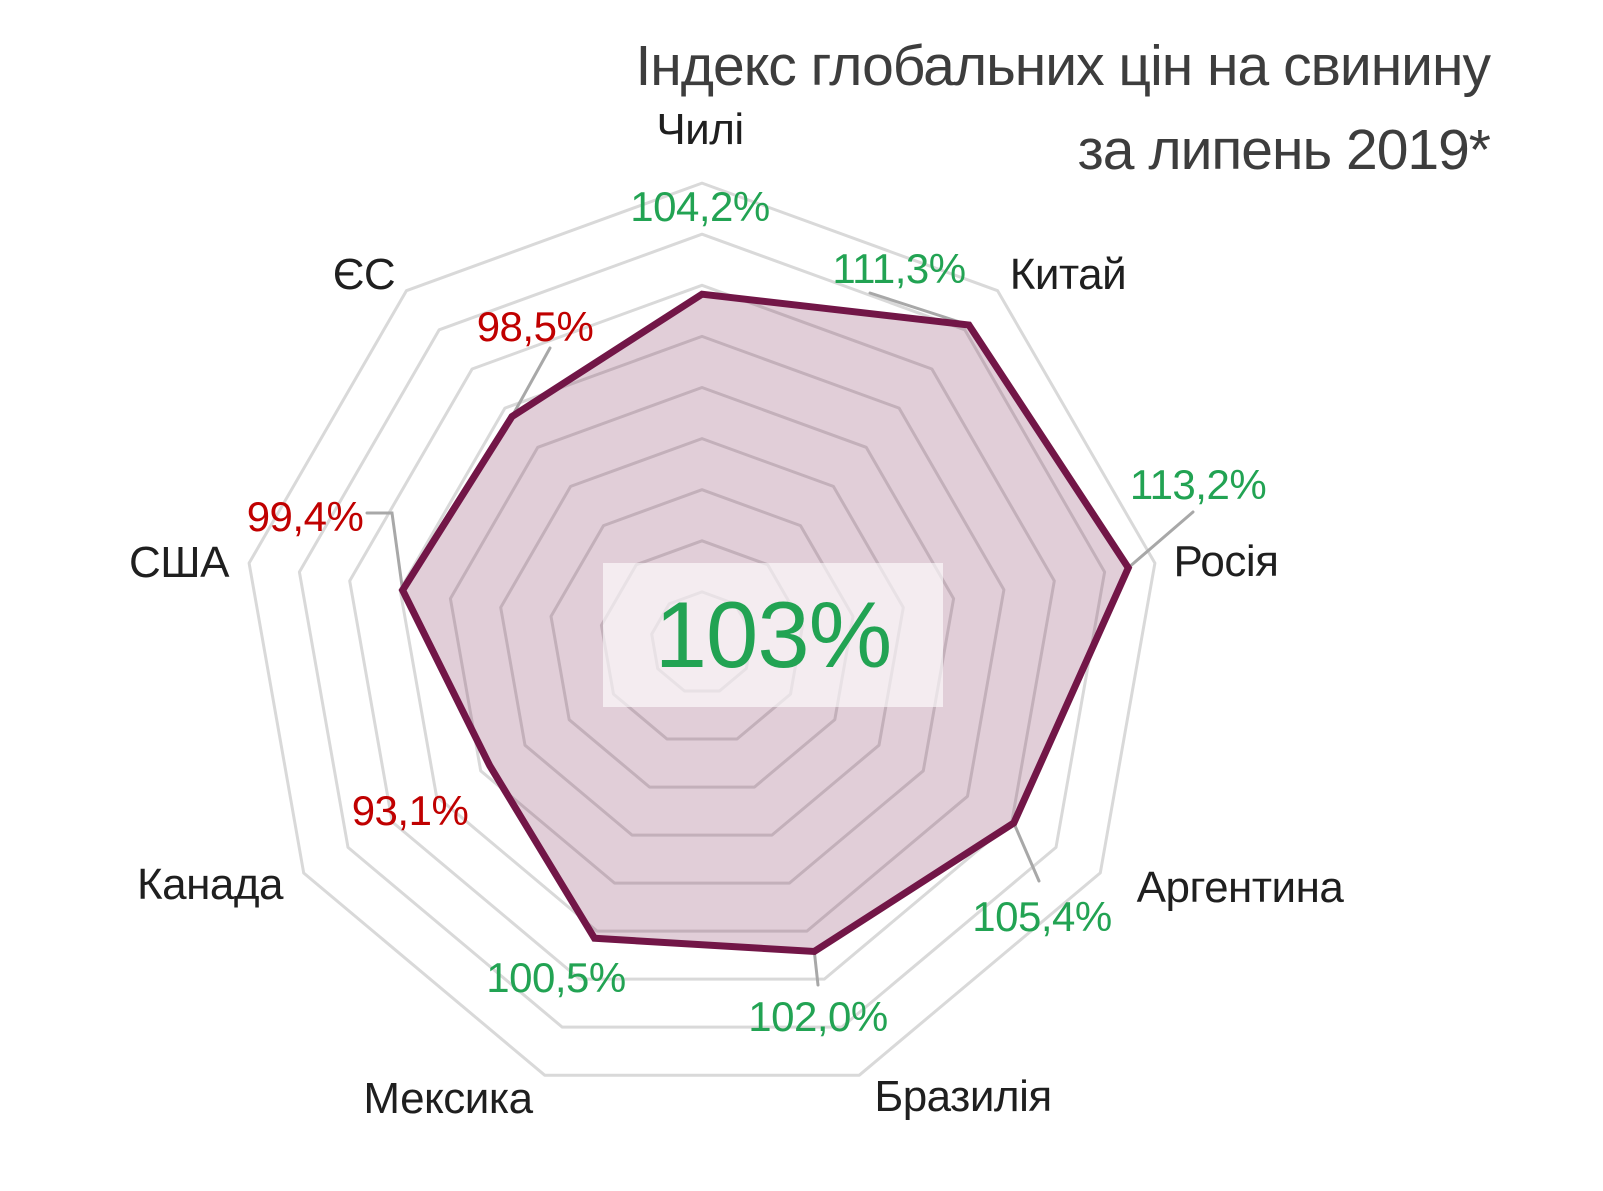 This screenshot has width=1603, height=1191. Describe the element at coordinates (1063, 66) in the screenshot. I see `chart-title-line1: Індекс глобальних цін на свинину` at that location.